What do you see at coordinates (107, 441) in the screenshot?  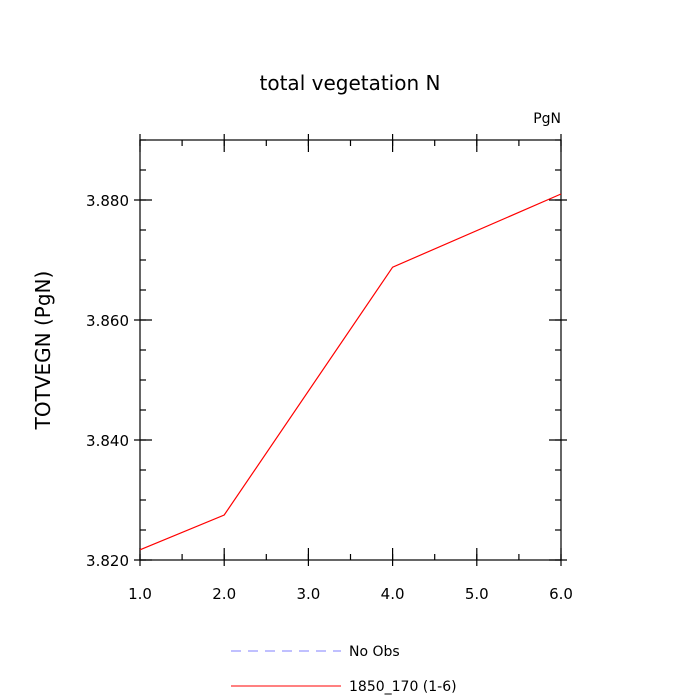 I see `y-tick-label: 3.840` at bounding box center [107, 441].